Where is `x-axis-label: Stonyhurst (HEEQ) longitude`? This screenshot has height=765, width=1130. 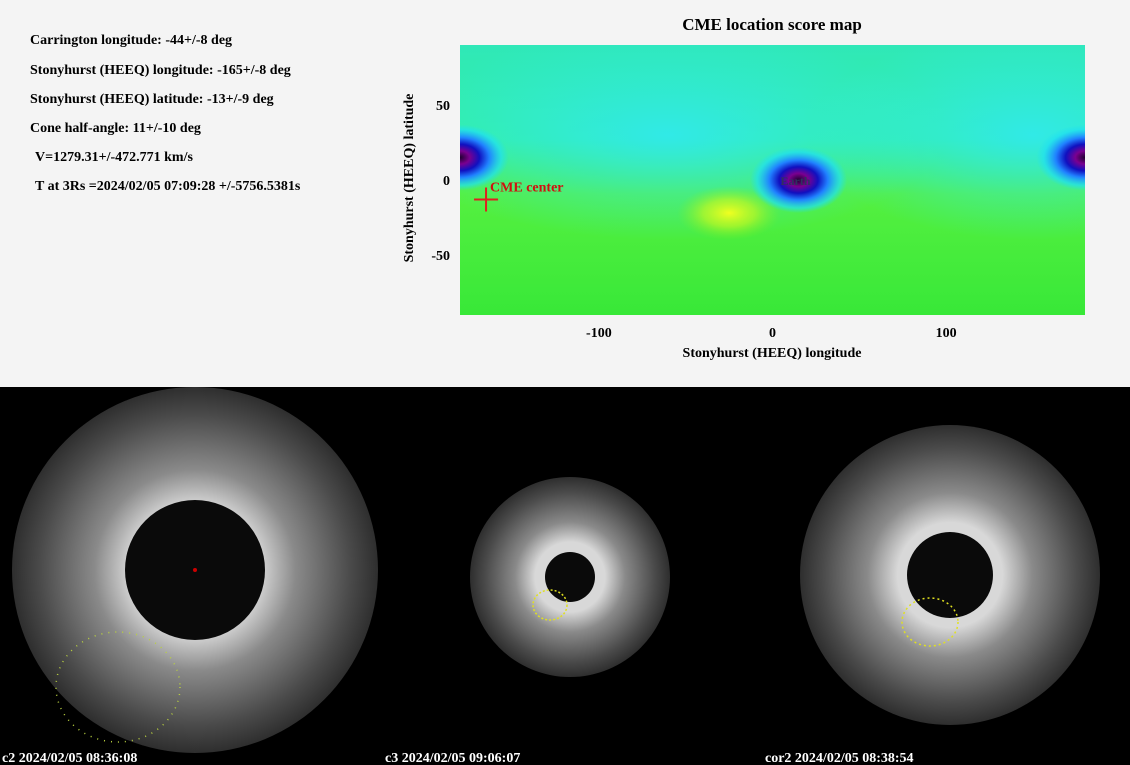 x-axis-label: Stonyhurst (HEEQ) longitude is located at coordinates (772, 353).